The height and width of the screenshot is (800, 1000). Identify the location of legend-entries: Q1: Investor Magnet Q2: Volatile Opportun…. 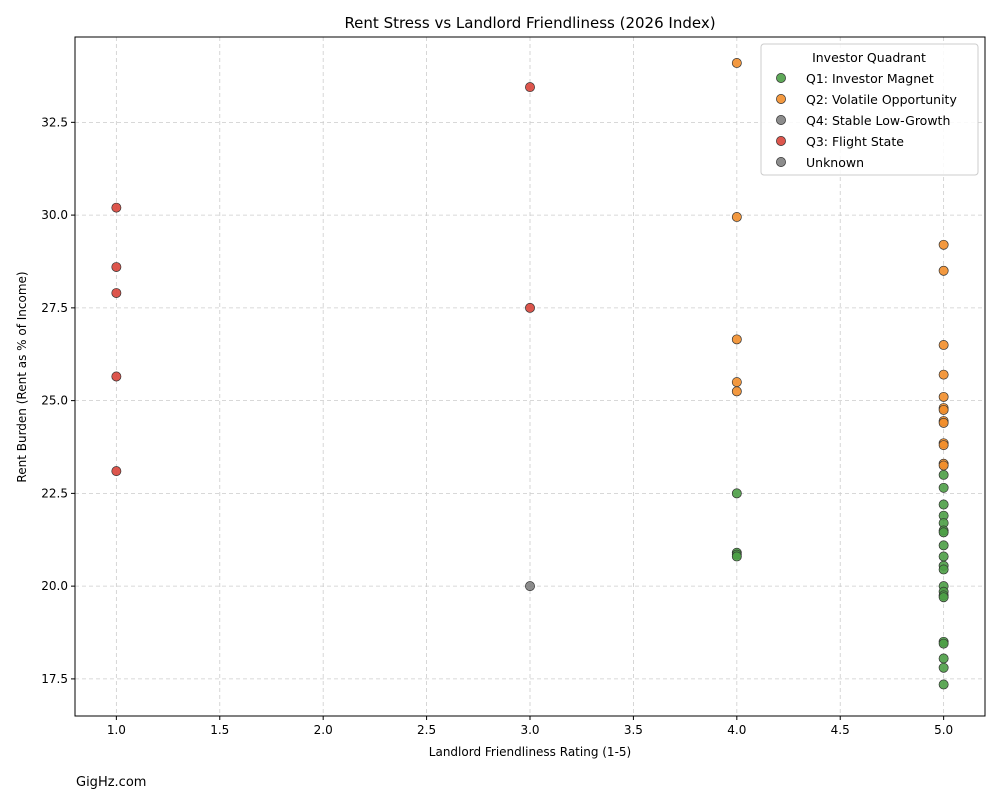
(866, 120).